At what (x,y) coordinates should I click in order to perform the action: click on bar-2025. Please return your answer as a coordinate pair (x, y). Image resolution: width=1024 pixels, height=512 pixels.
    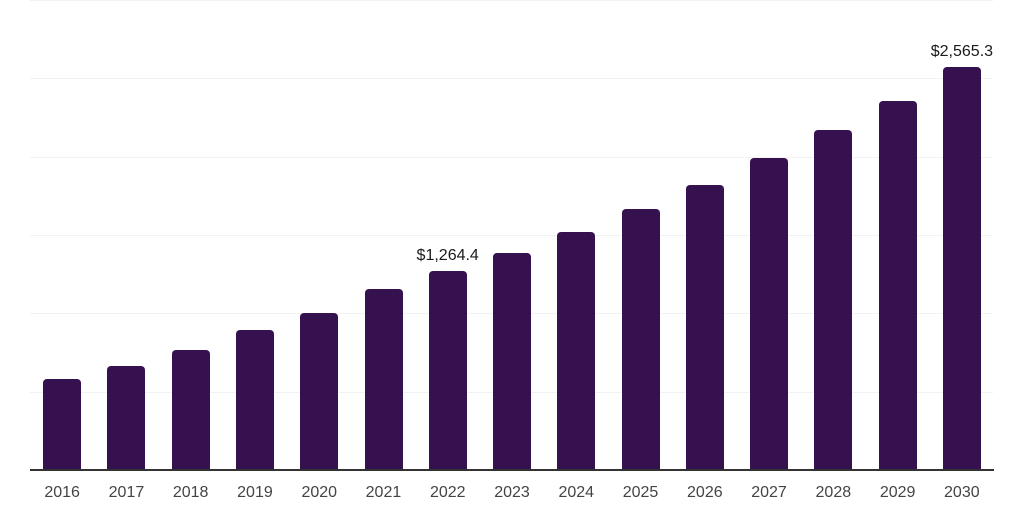
    Looking at the image, I should click on (640, 338).